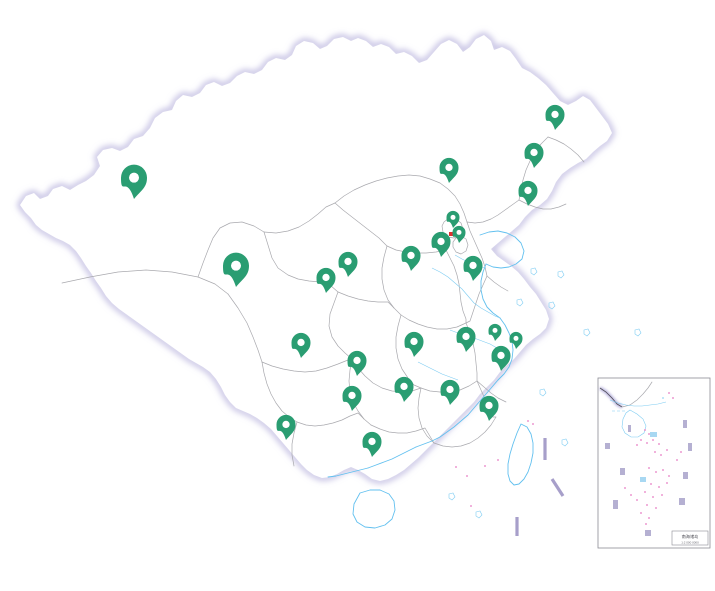 The image size is (715, 591). What do you see at coordinates (494, 463) in the screenshot?
I see `island-markers` at bounding box center [494, 463].